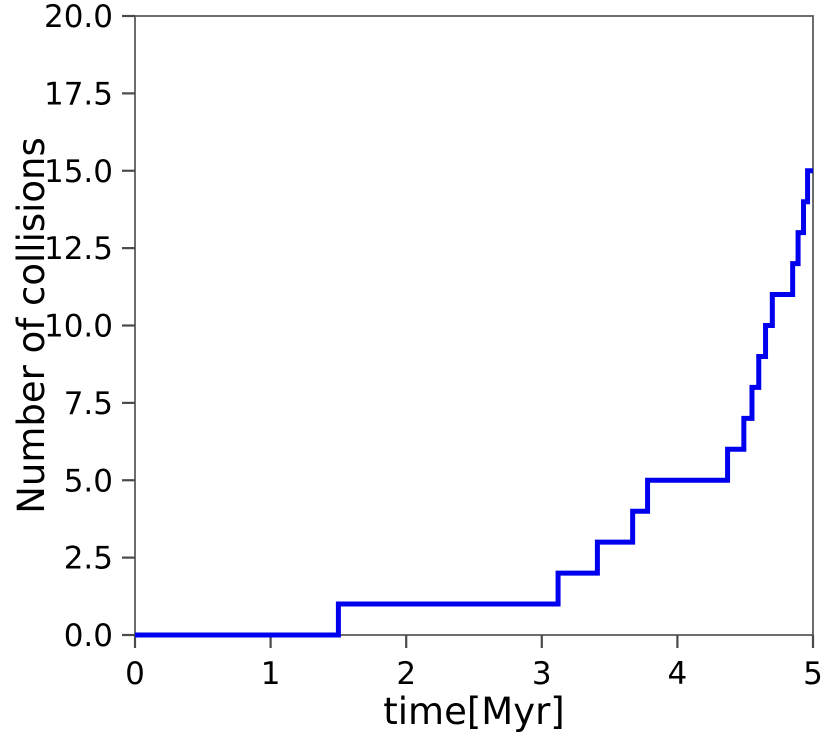 The image size is (830, 736). I want to click on x-axis-ticks: 0 1 2 3 4 5, so click(474, 663).